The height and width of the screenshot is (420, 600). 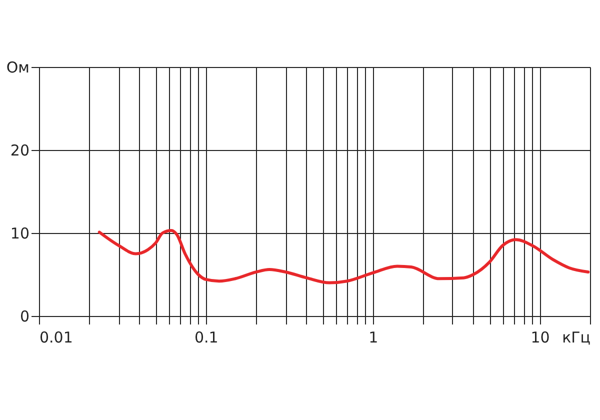 What do you see at coordinates (18, 67) in the screenshot?
I see `y-tick-label: Ом` at bounding box center [18, 67].